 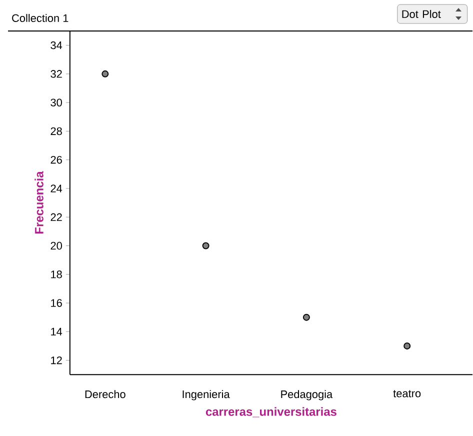 What do you see at coordinates (56, 132) in the screenshot?
I see `y-tick-label: 28` at bounding box center [56, 132].